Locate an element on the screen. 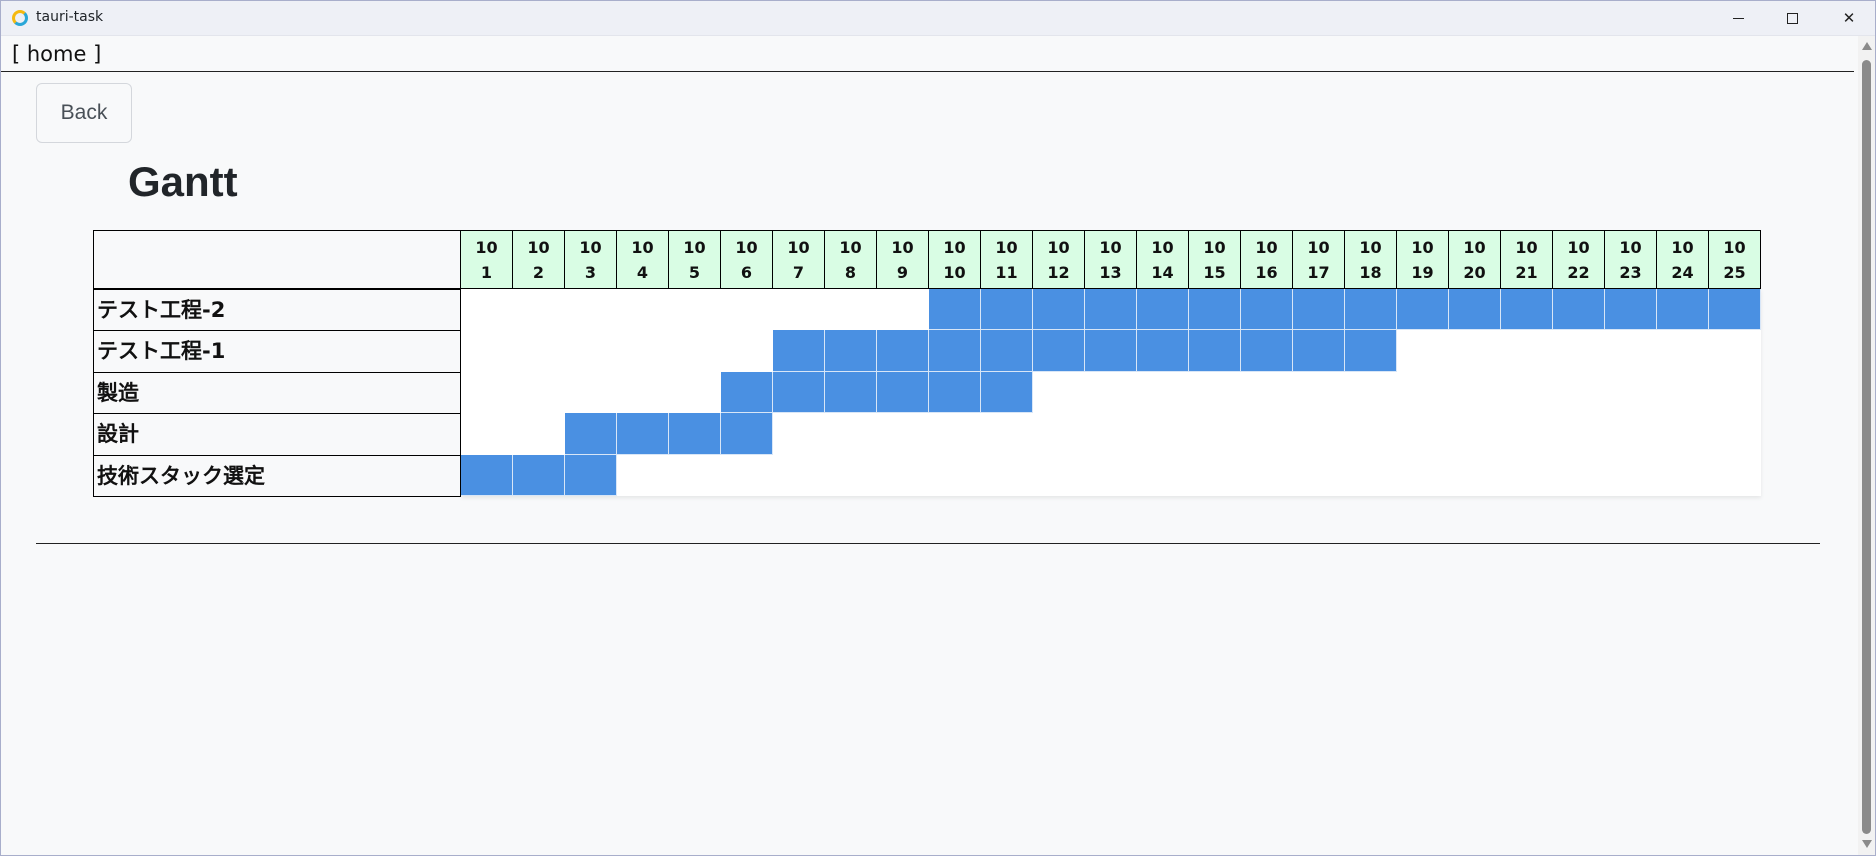 Image resolution: width=1876 pixels, height=856 pixels. app-icon is located at coordinates (20, 18).